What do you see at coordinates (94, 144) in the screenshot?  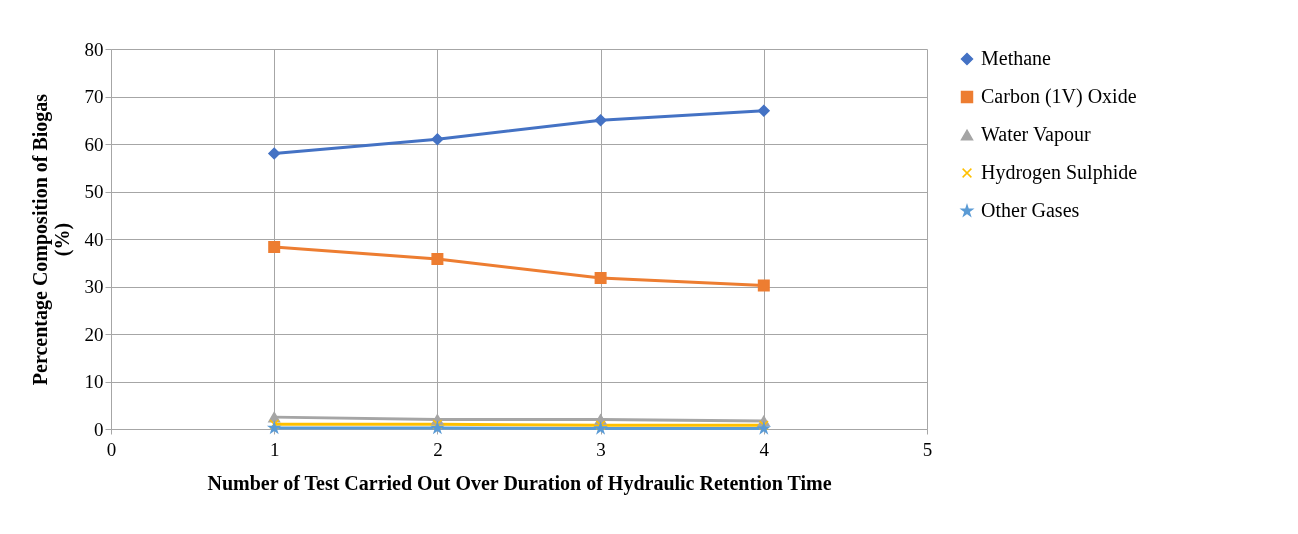 I see `y-tick-label: 60` at bounding box center [94, 144].